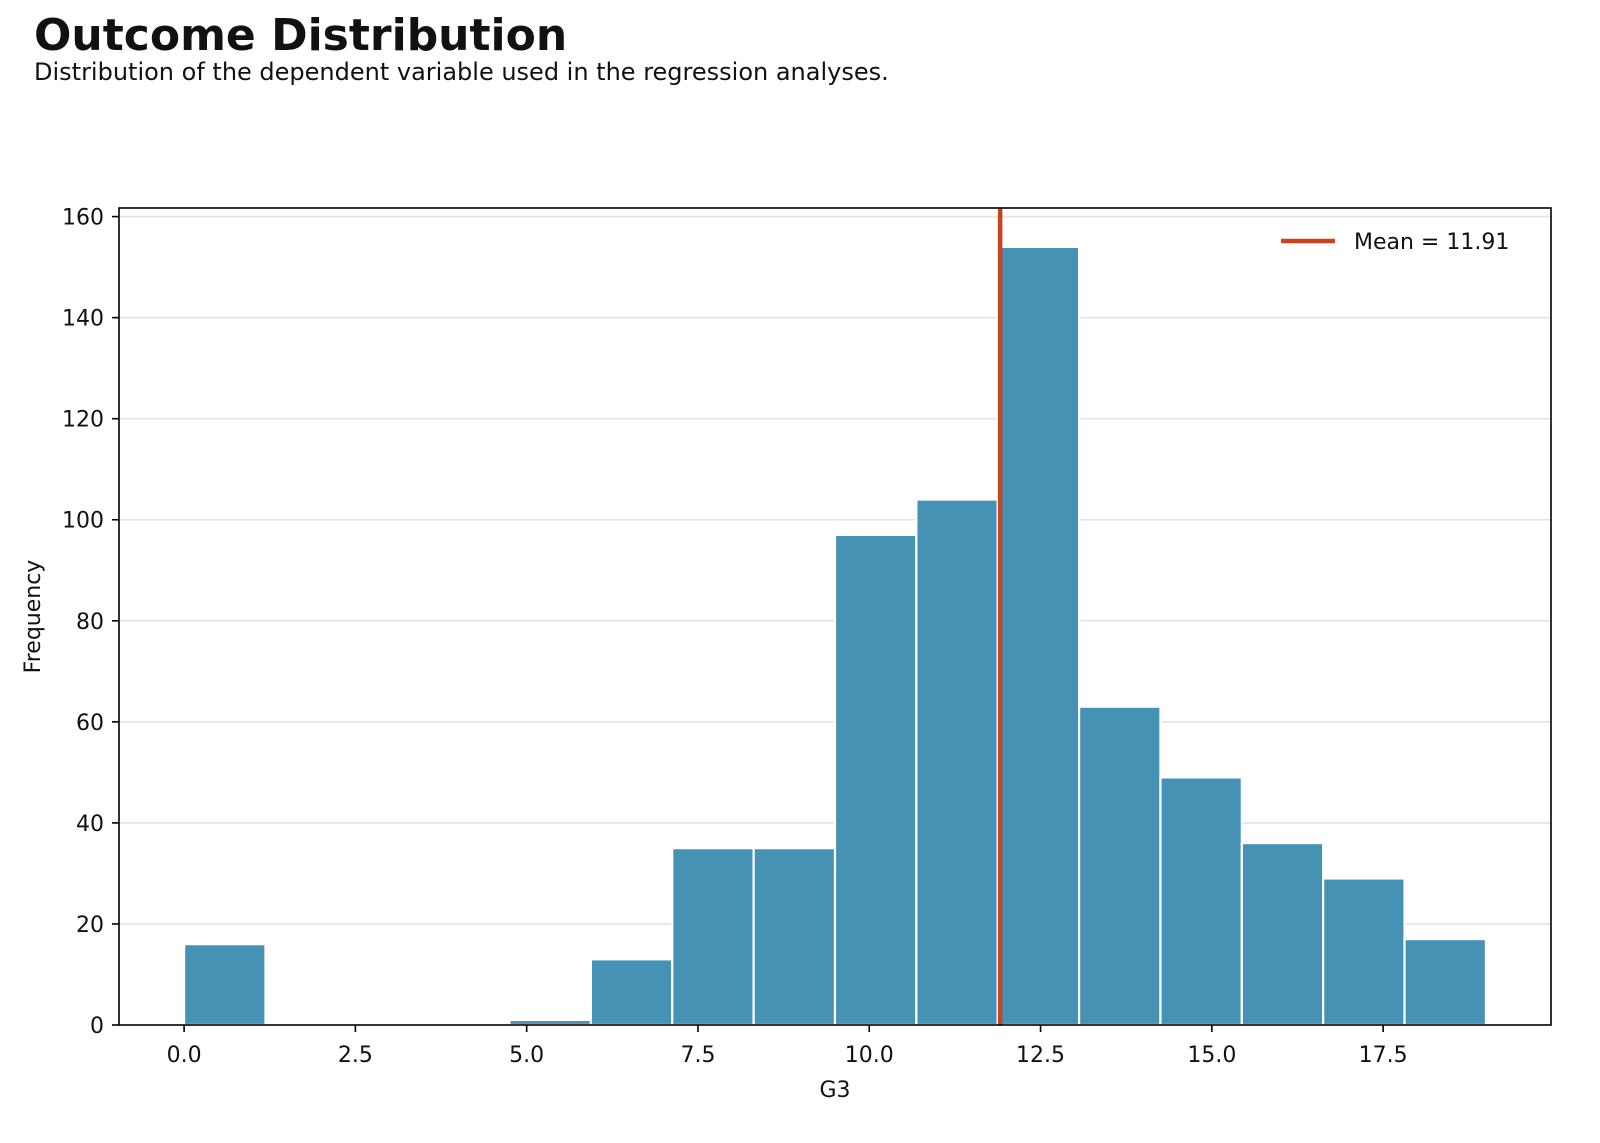  Describe the element at coordinates (83, 420) in the screenshot. I see `y-tick-label: 120` at that location.